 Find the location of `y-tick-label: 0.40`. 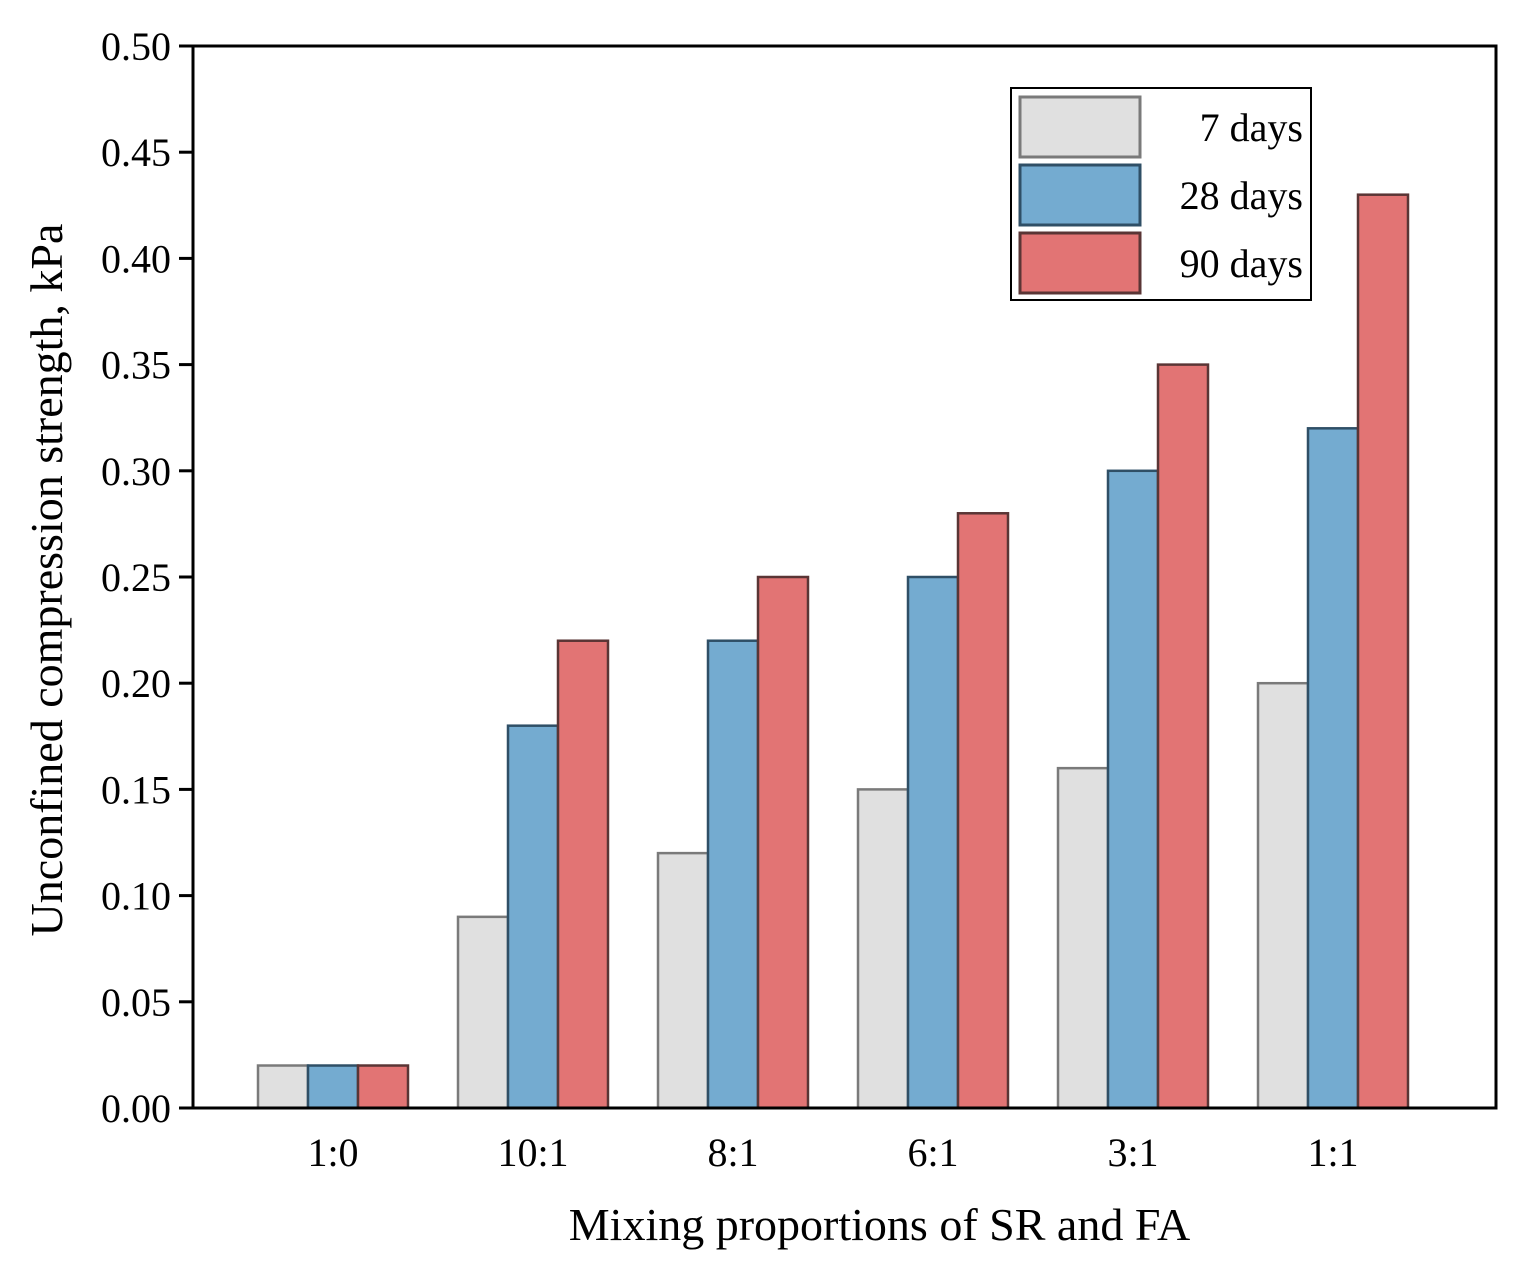

y-tick-label: 0.40 is located at coordinates (136, 258).